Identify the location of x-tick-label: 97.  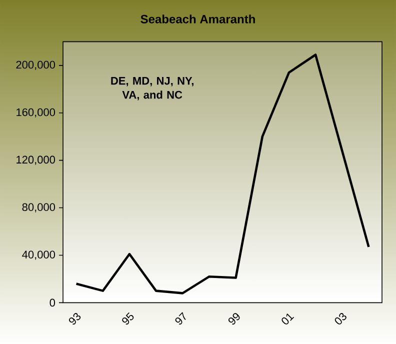
(180, 318).